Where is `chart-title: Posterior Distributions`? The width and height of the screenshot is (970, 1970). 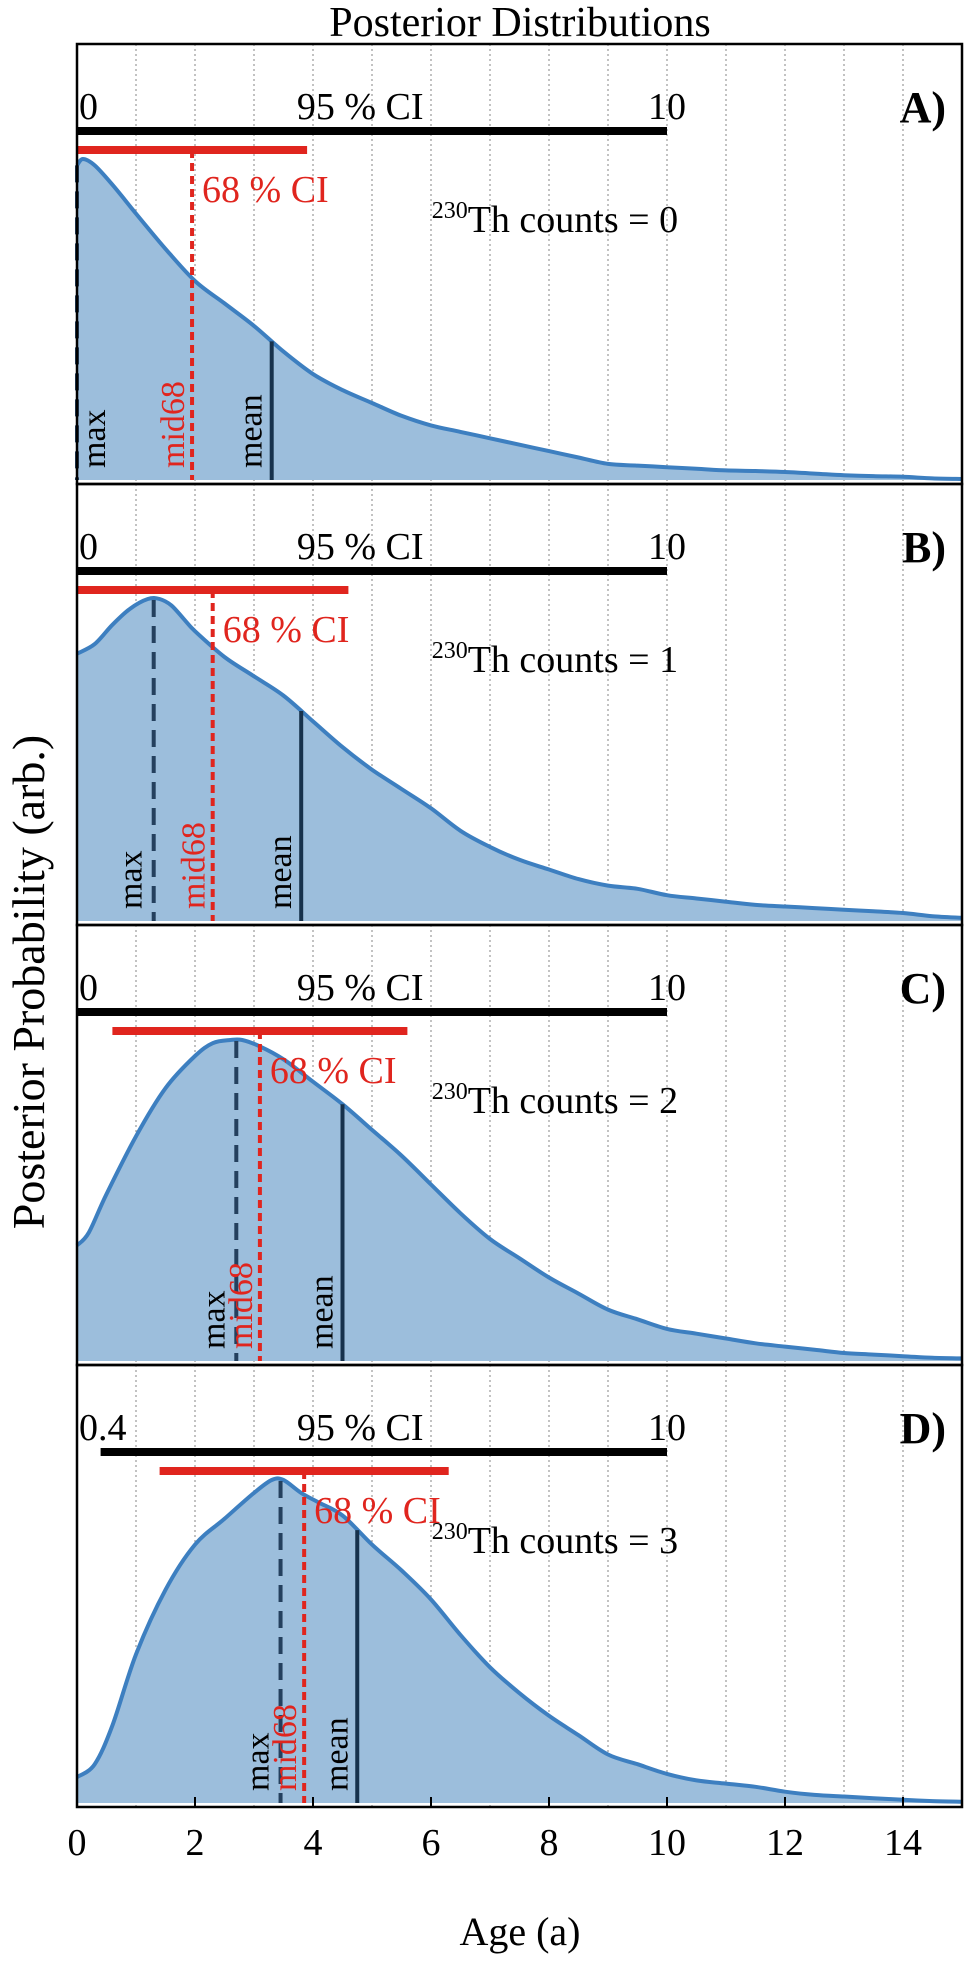
chart-title: Posterior Distributions is located at coordinates (520, 23).